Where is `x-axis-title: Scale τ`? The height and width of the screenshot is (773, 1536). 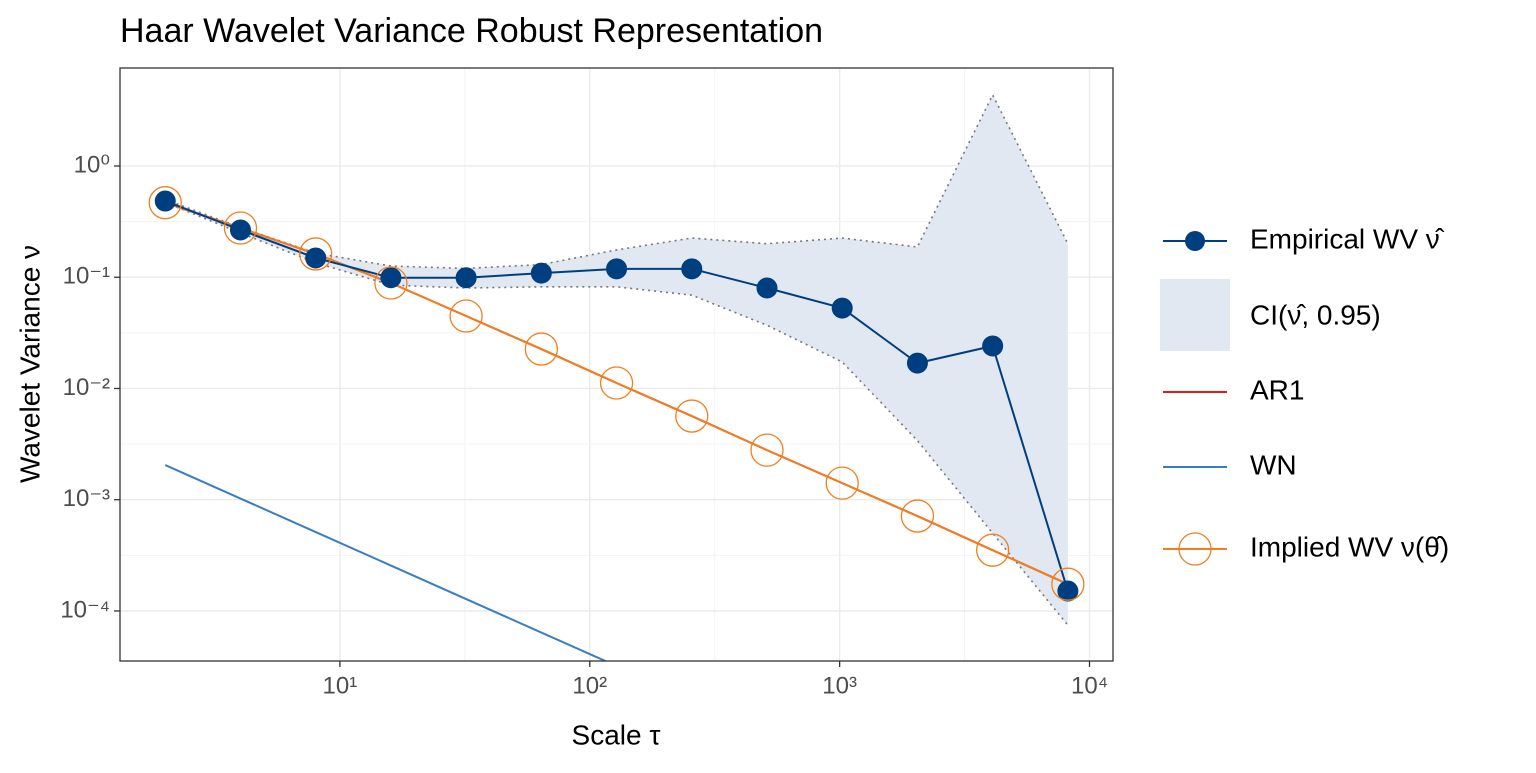
x-axis-title: Scale τ is located at coordinates (616, 734).